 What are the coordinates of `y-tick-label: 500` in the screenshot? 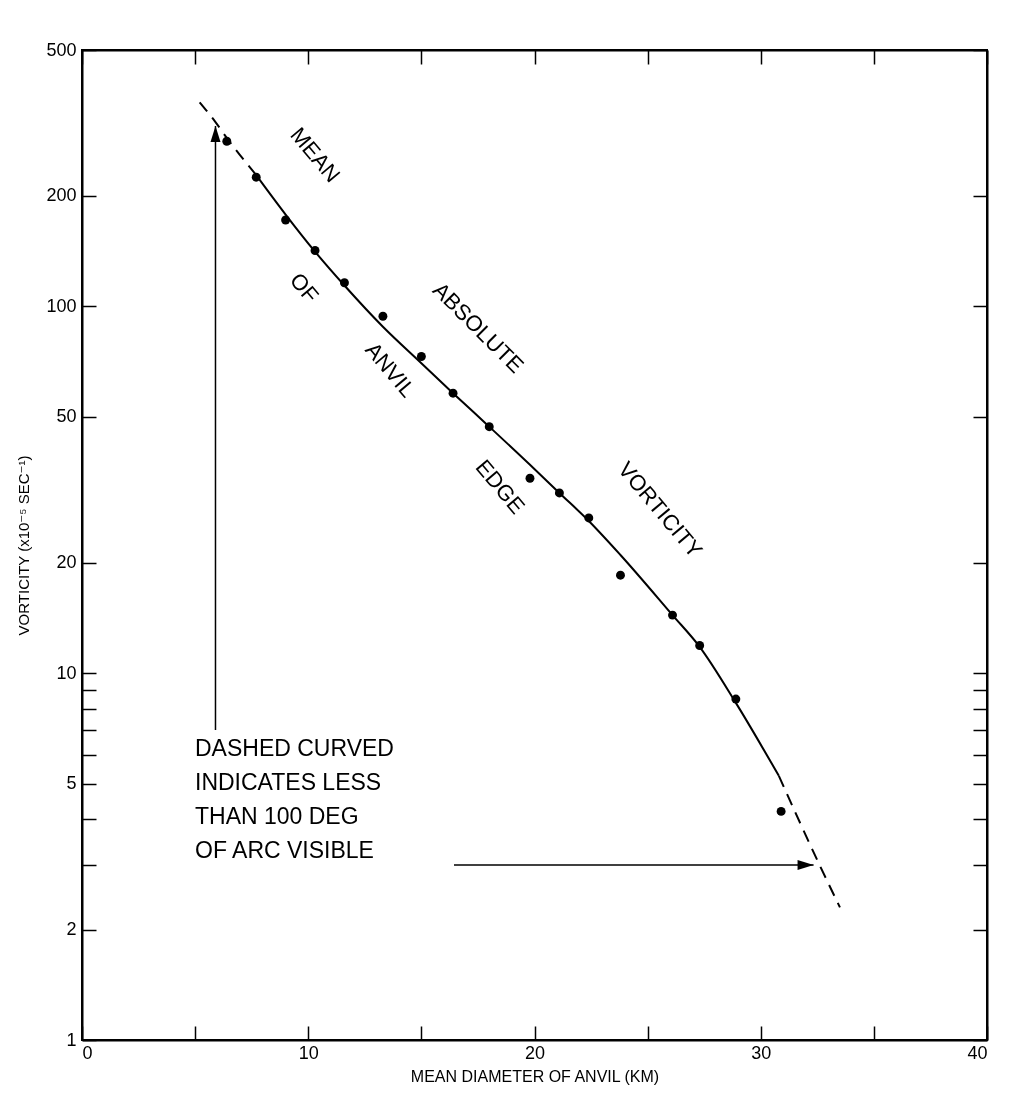 It's located at (61, 49).